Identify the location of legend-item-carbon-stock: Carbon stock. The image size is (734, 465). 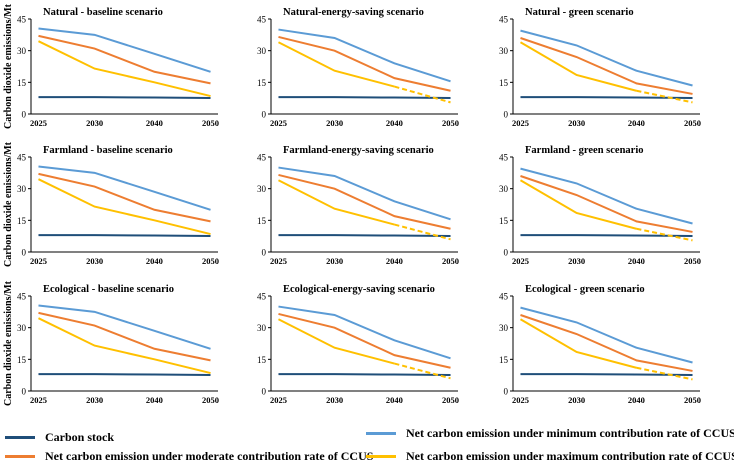
(59, 437).